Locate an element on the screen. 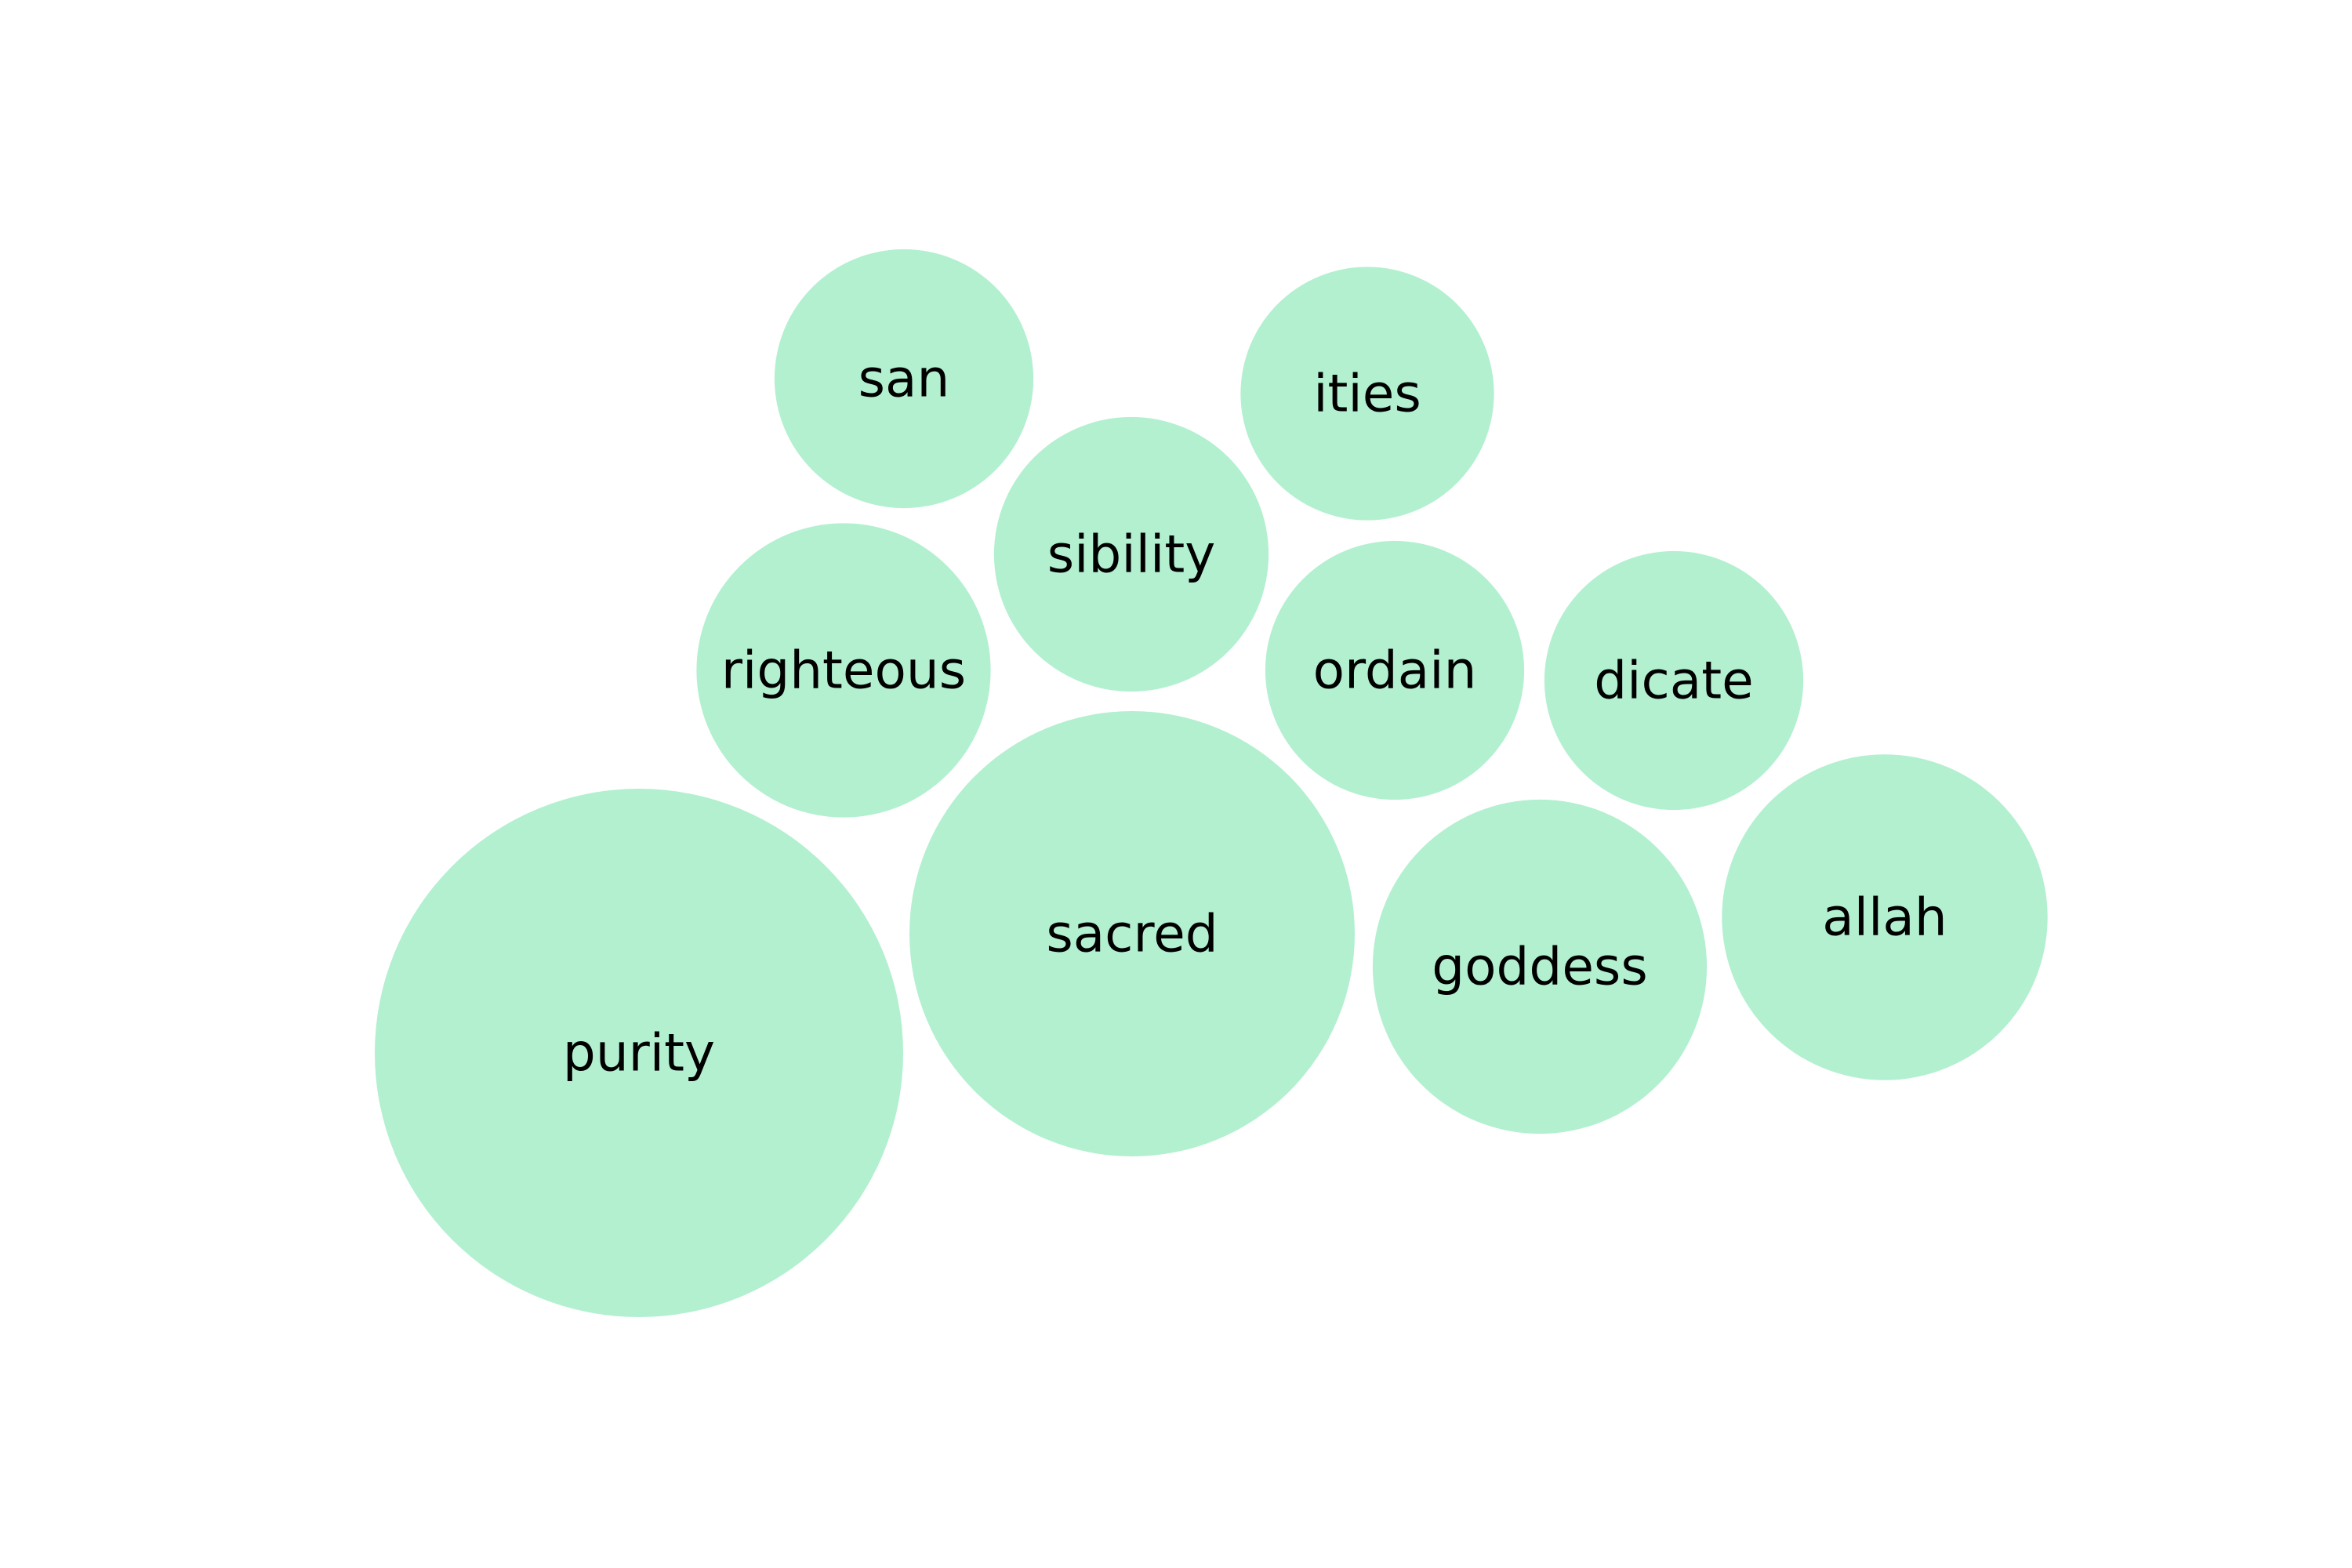 The image size is (2352, 1568). bubble-label: dicate is located at coordinates (1673, 681).